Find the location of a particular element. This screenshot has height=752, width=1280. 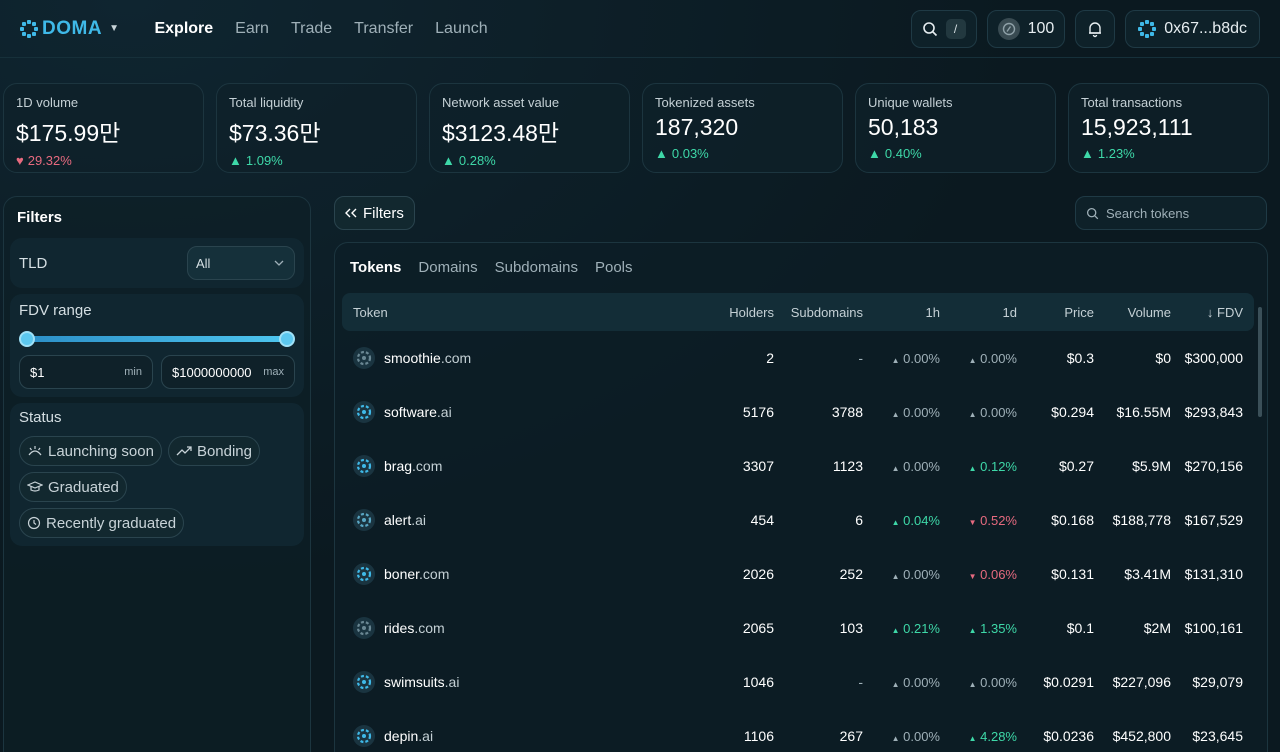

notifications-button is located at coordinates (1095, 28).